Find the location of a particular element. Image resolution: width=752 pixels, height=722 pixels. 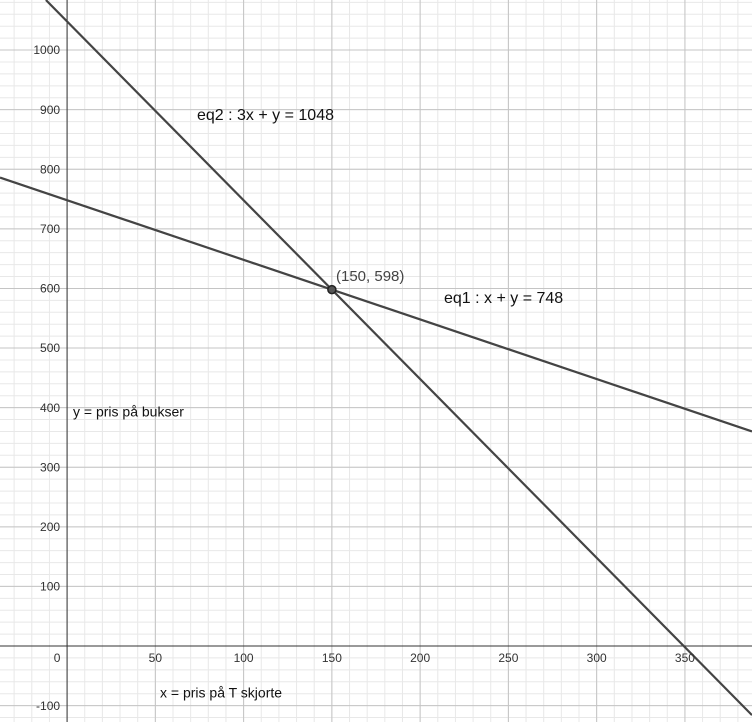

y-tick-label: 900 is located at coordinates (50, 110).